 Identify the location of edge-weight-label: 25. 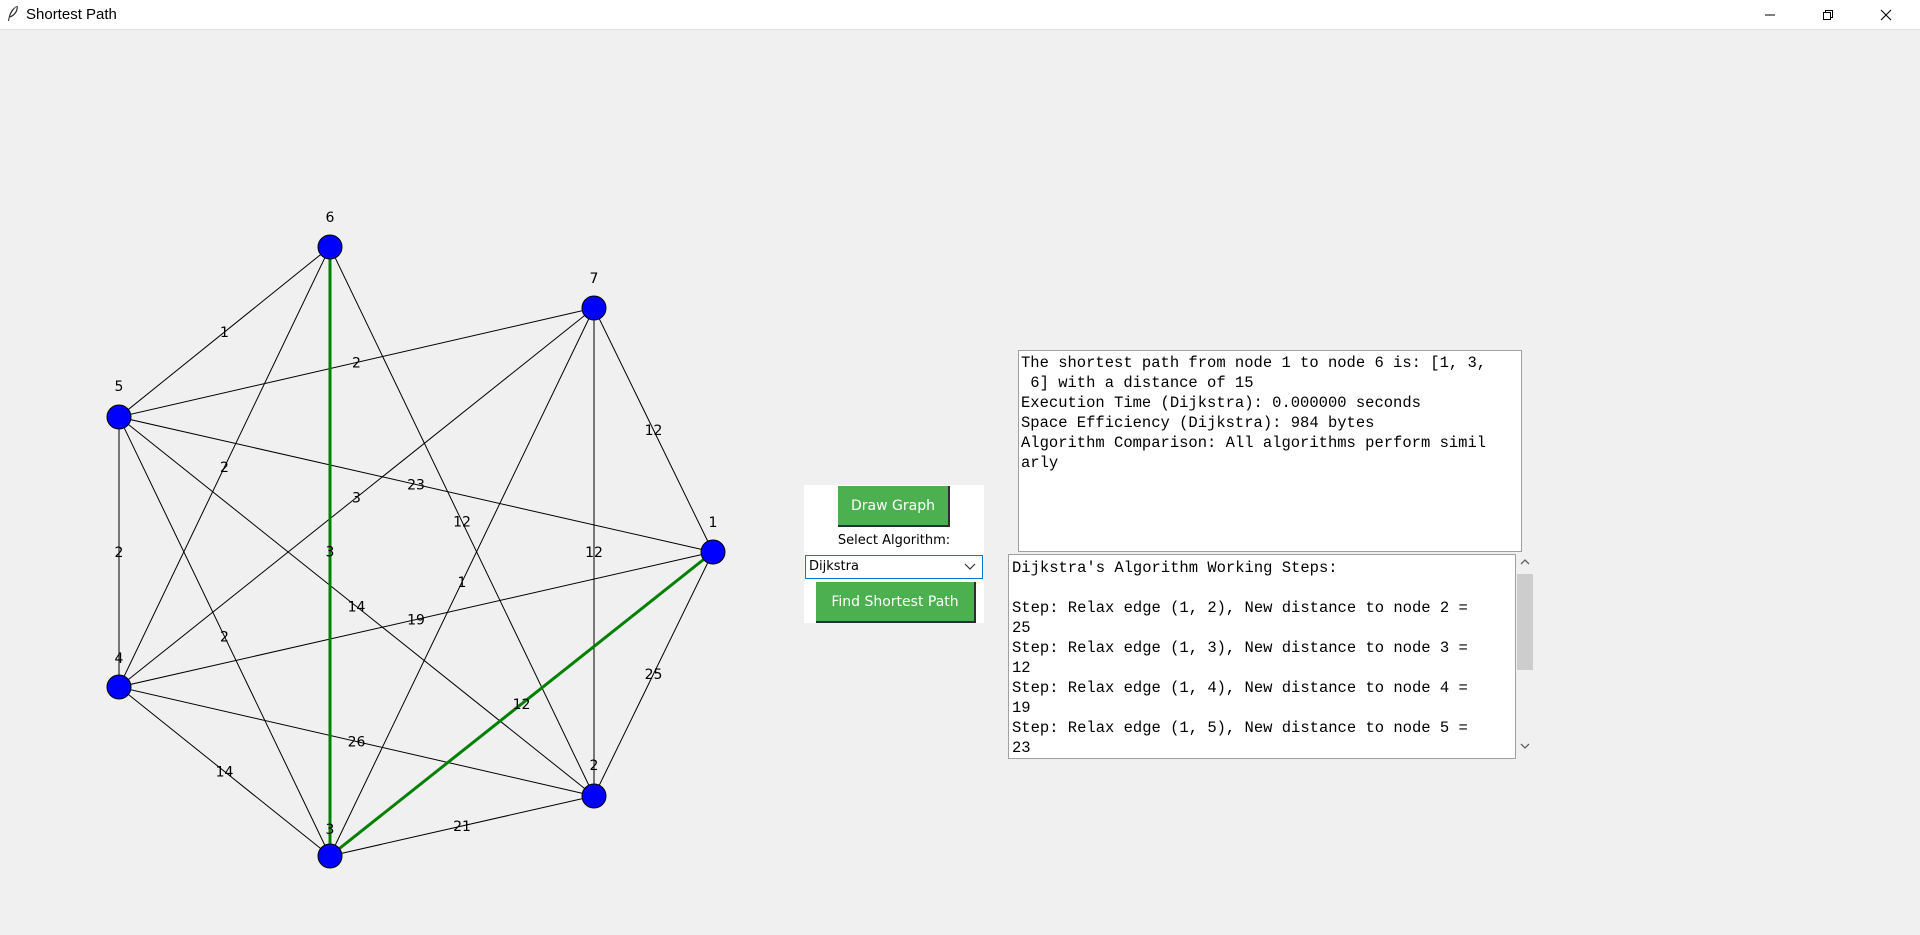
(654, 675).